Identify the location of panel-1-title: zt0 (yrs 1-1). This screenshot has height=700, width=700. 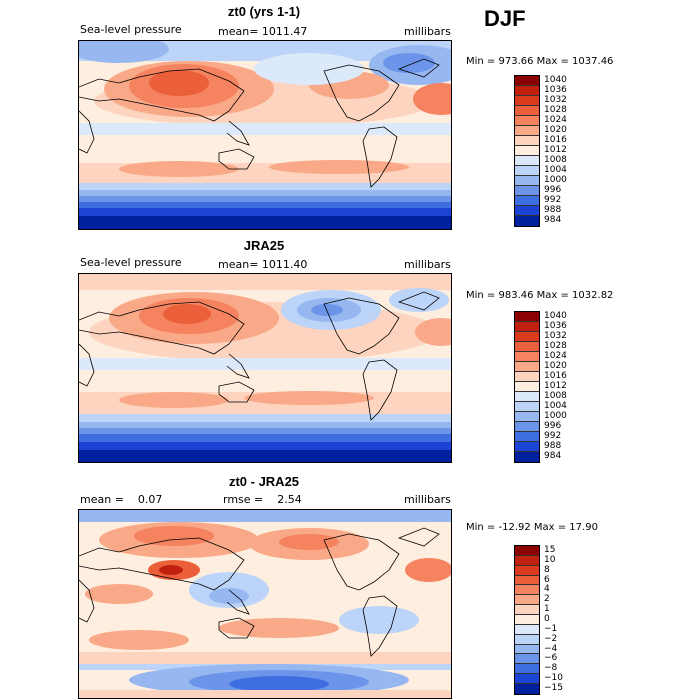
(264, 11).